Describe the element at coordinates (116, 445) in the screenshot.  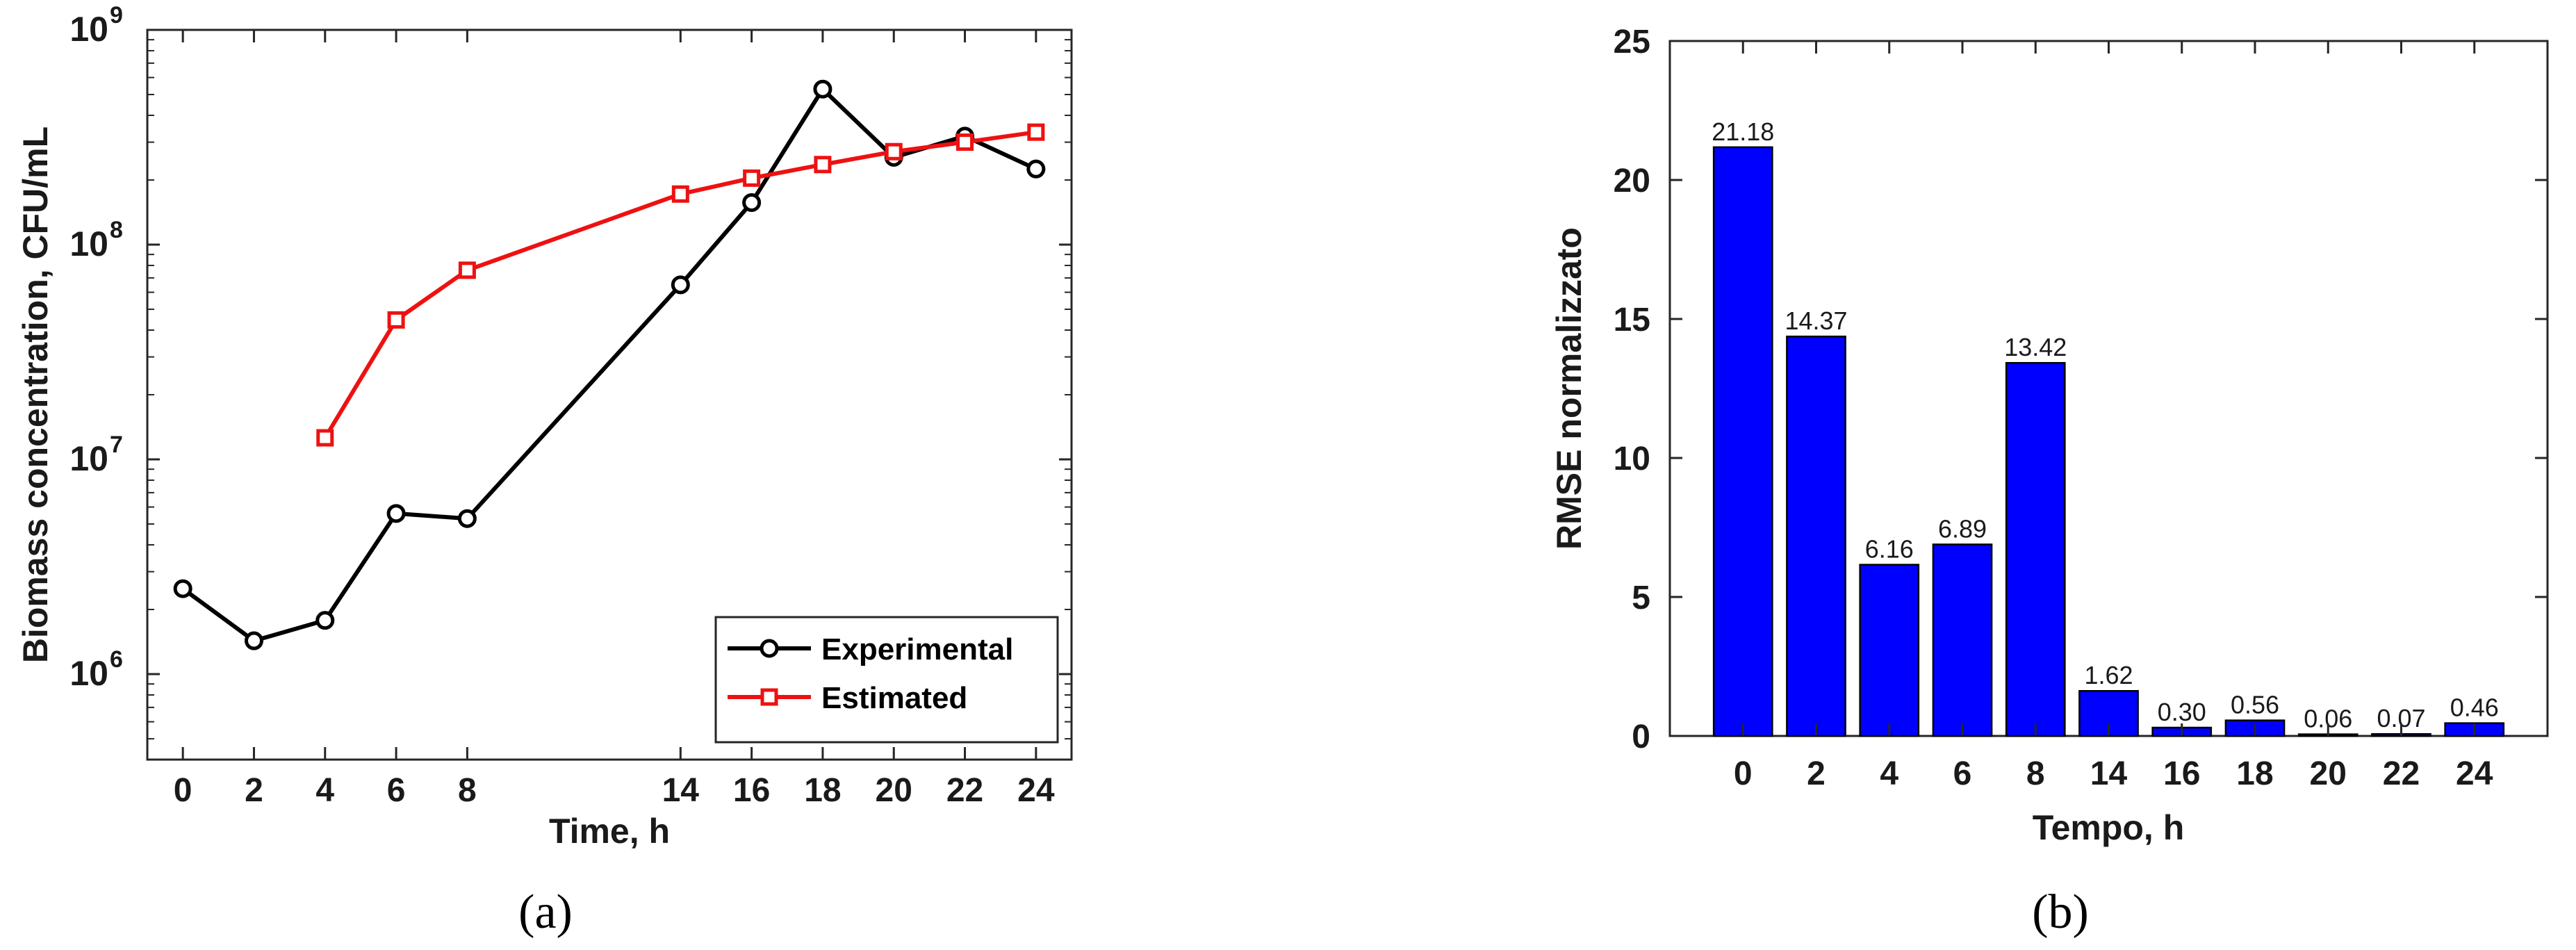
I see `y-tick-exponent: 7` at that location.